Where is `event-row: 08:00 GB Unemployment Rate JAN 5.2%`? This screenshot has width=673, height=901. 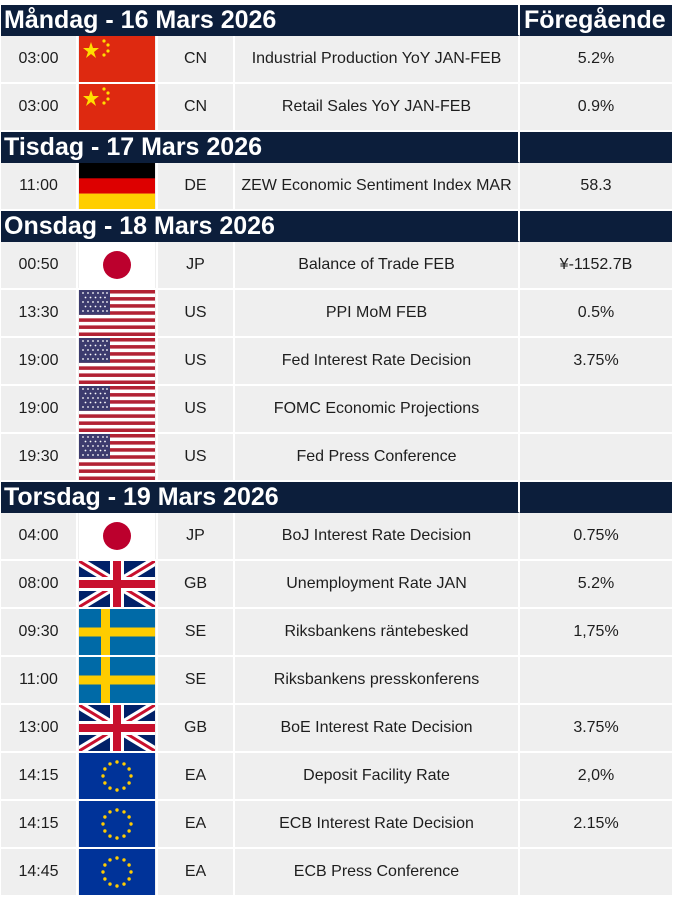
event-row: 08:00 GB Unemployment Rate JAN 5.2% is located at coordinates (336, 585).